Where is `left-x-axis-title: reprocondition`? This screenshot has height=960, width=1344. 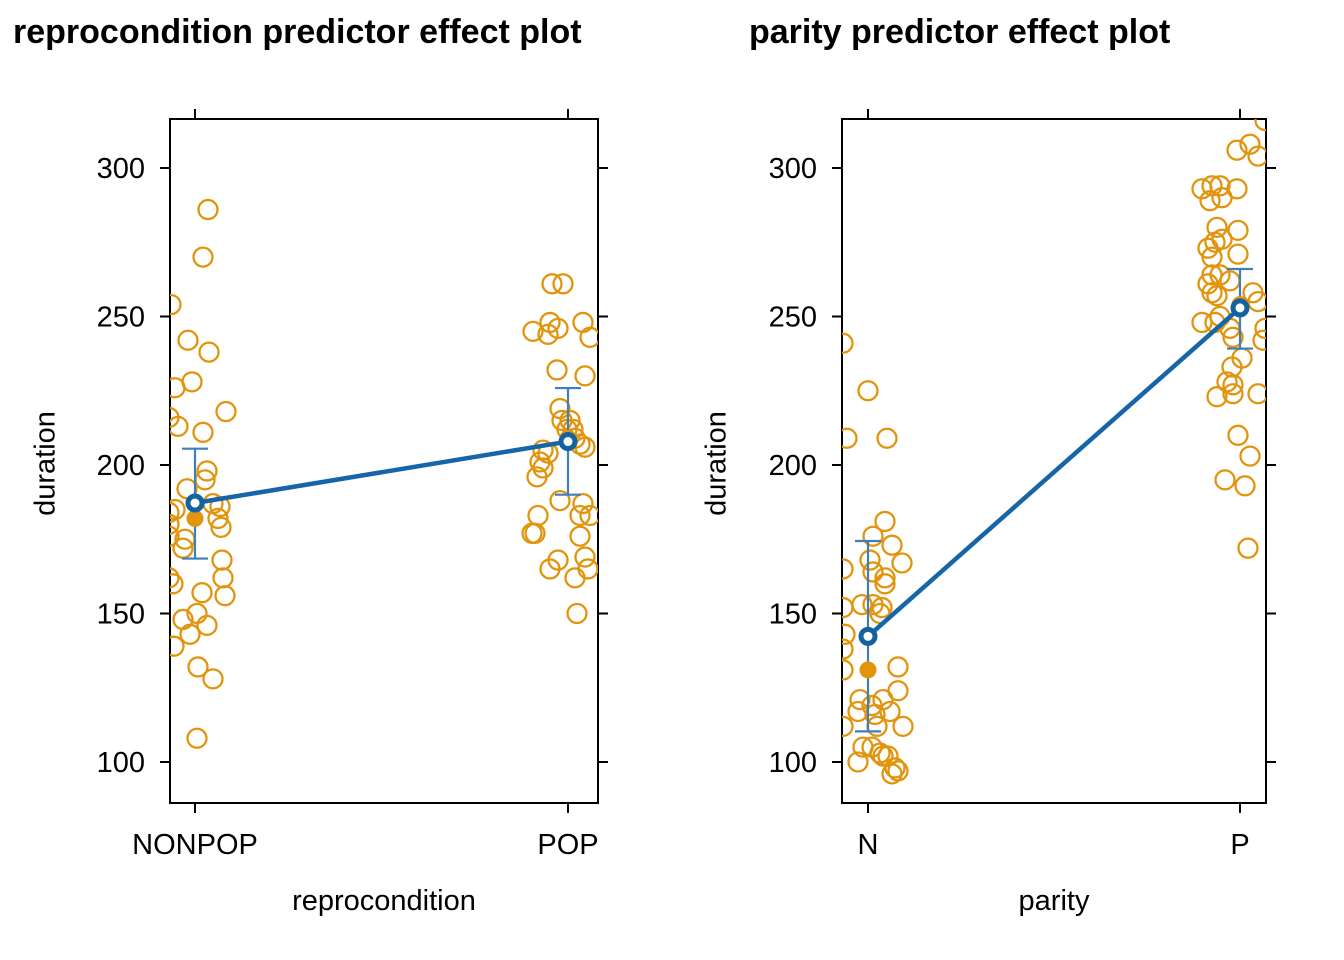
left-x-axis-title: reprocondition is located at coordinates (384, 901).